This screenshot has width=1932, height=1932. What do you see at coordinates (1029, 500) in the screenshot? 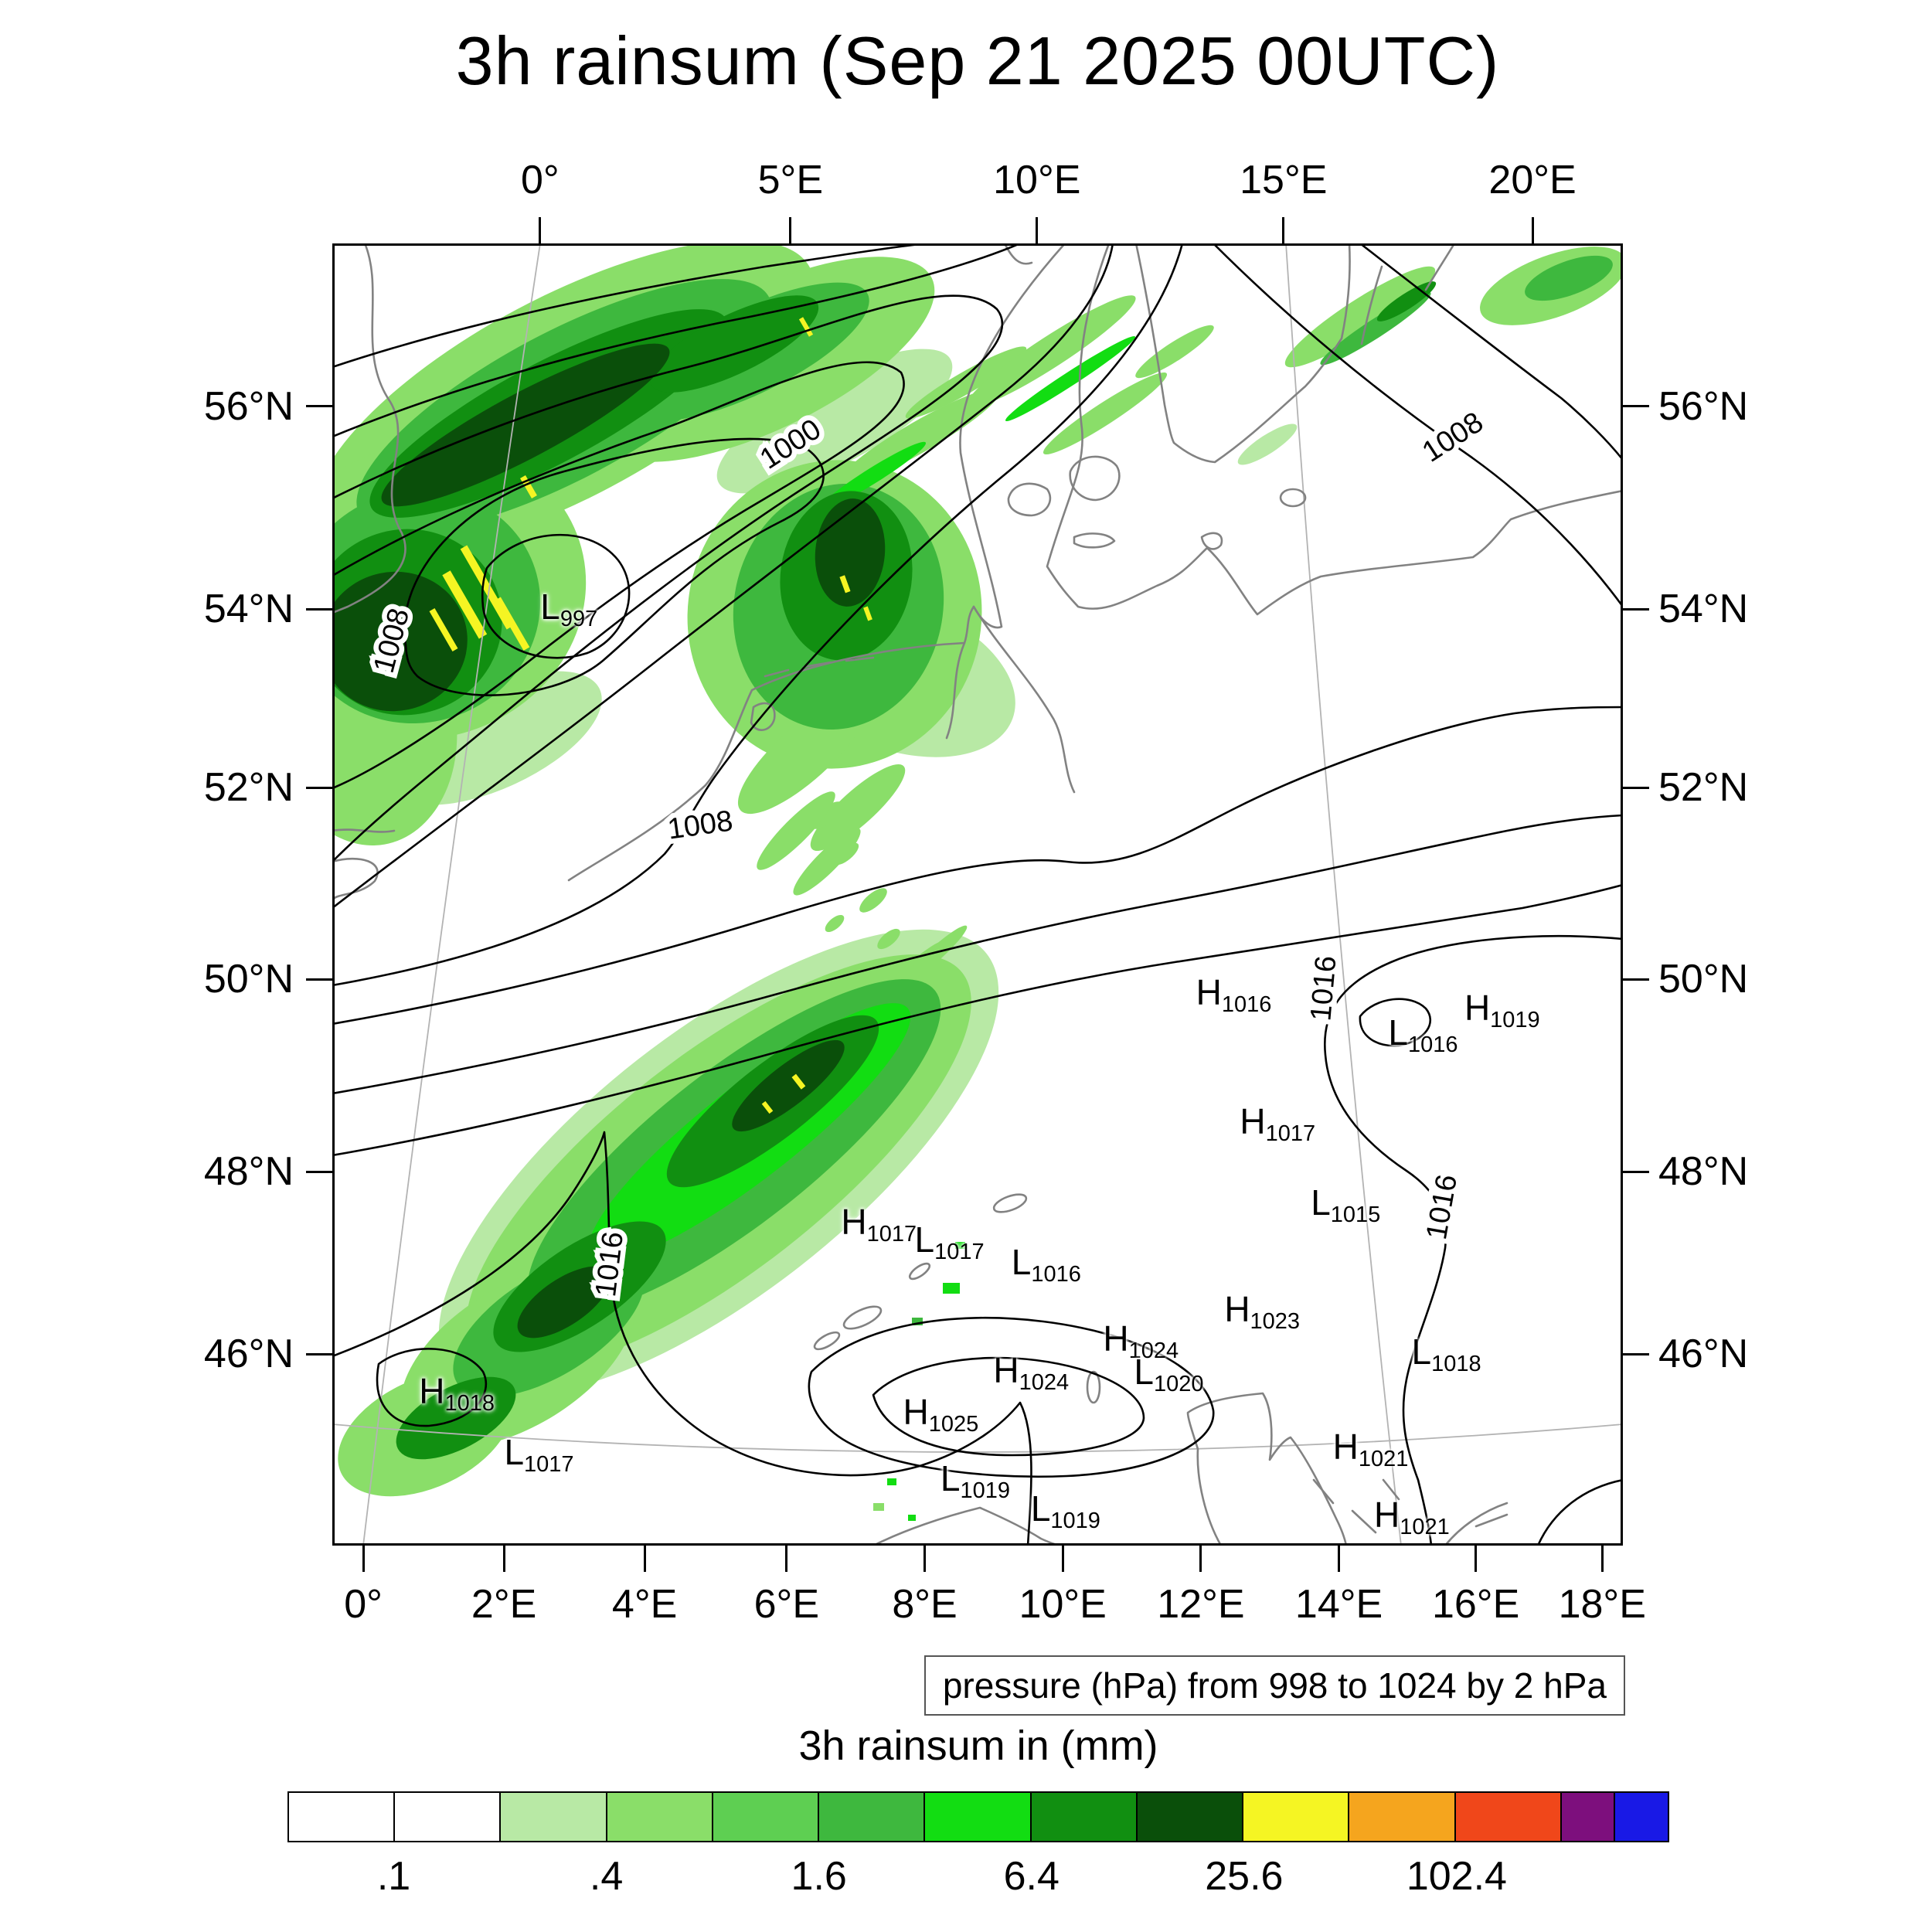
I see `island-funen` at bounding box center [1029, 500].